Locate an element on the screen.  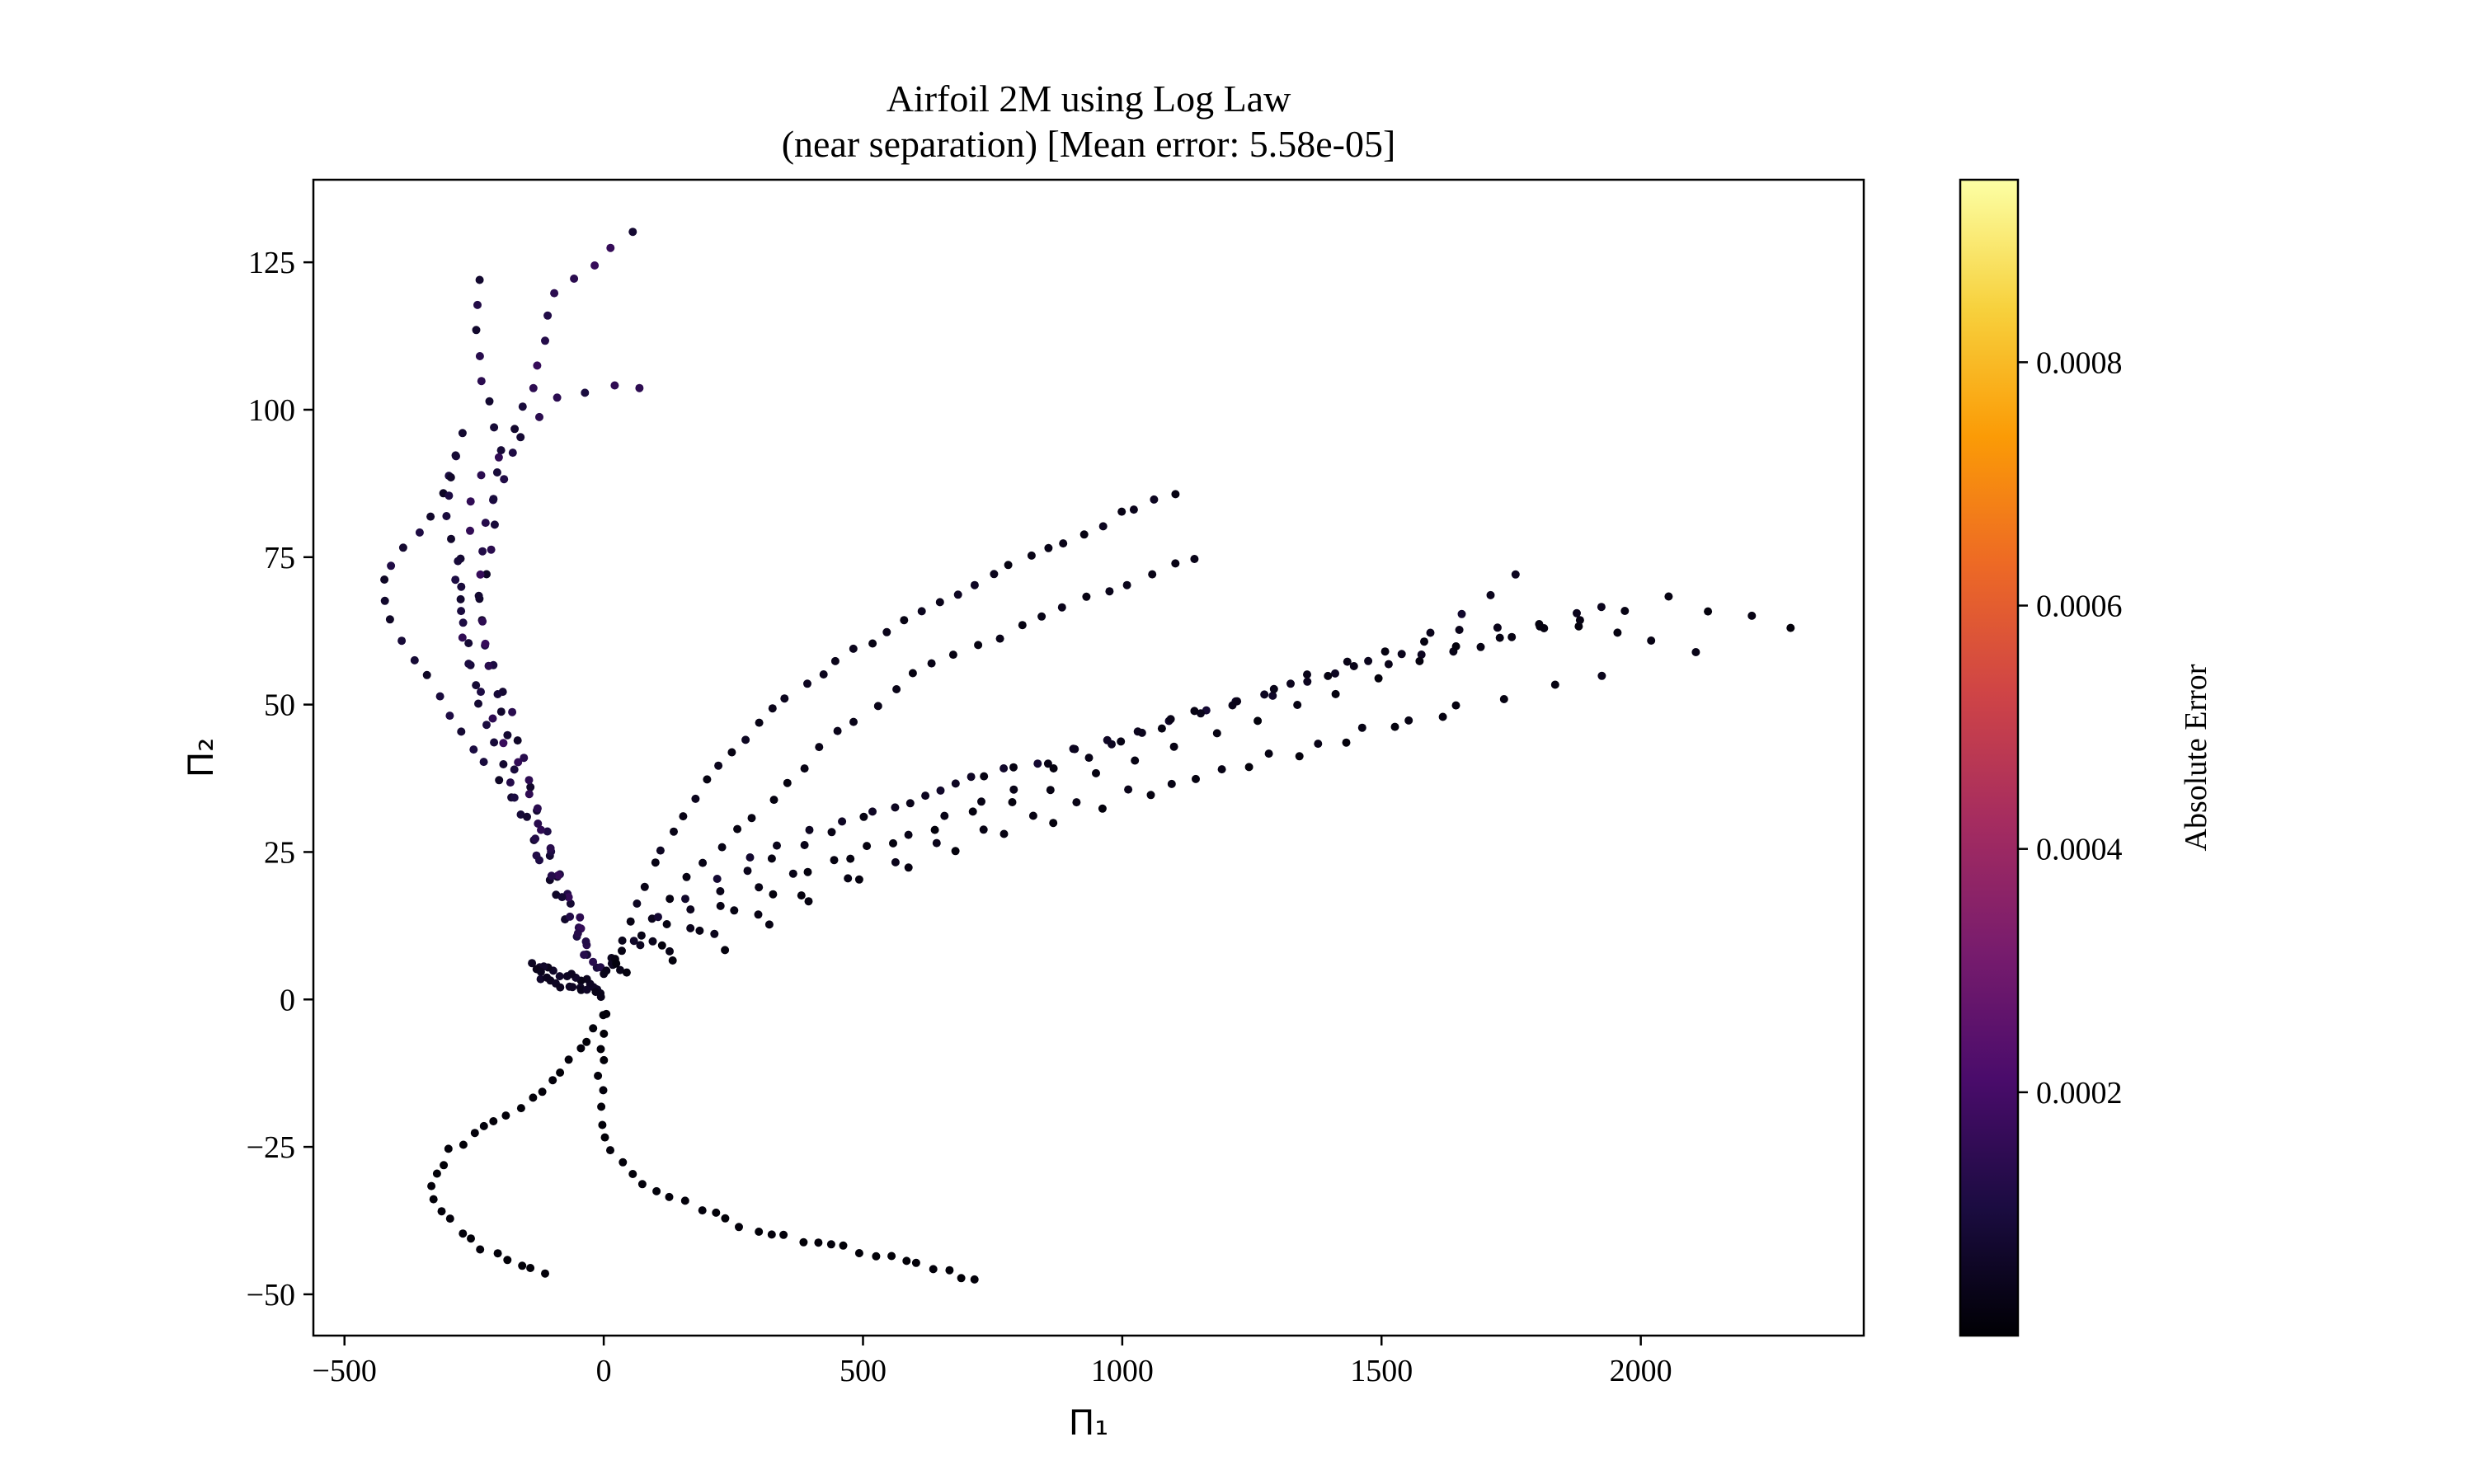
colorbar-ticks: 0.0002 0.0004 0.0006 0.0008 is located at coordinates (2070, 728).